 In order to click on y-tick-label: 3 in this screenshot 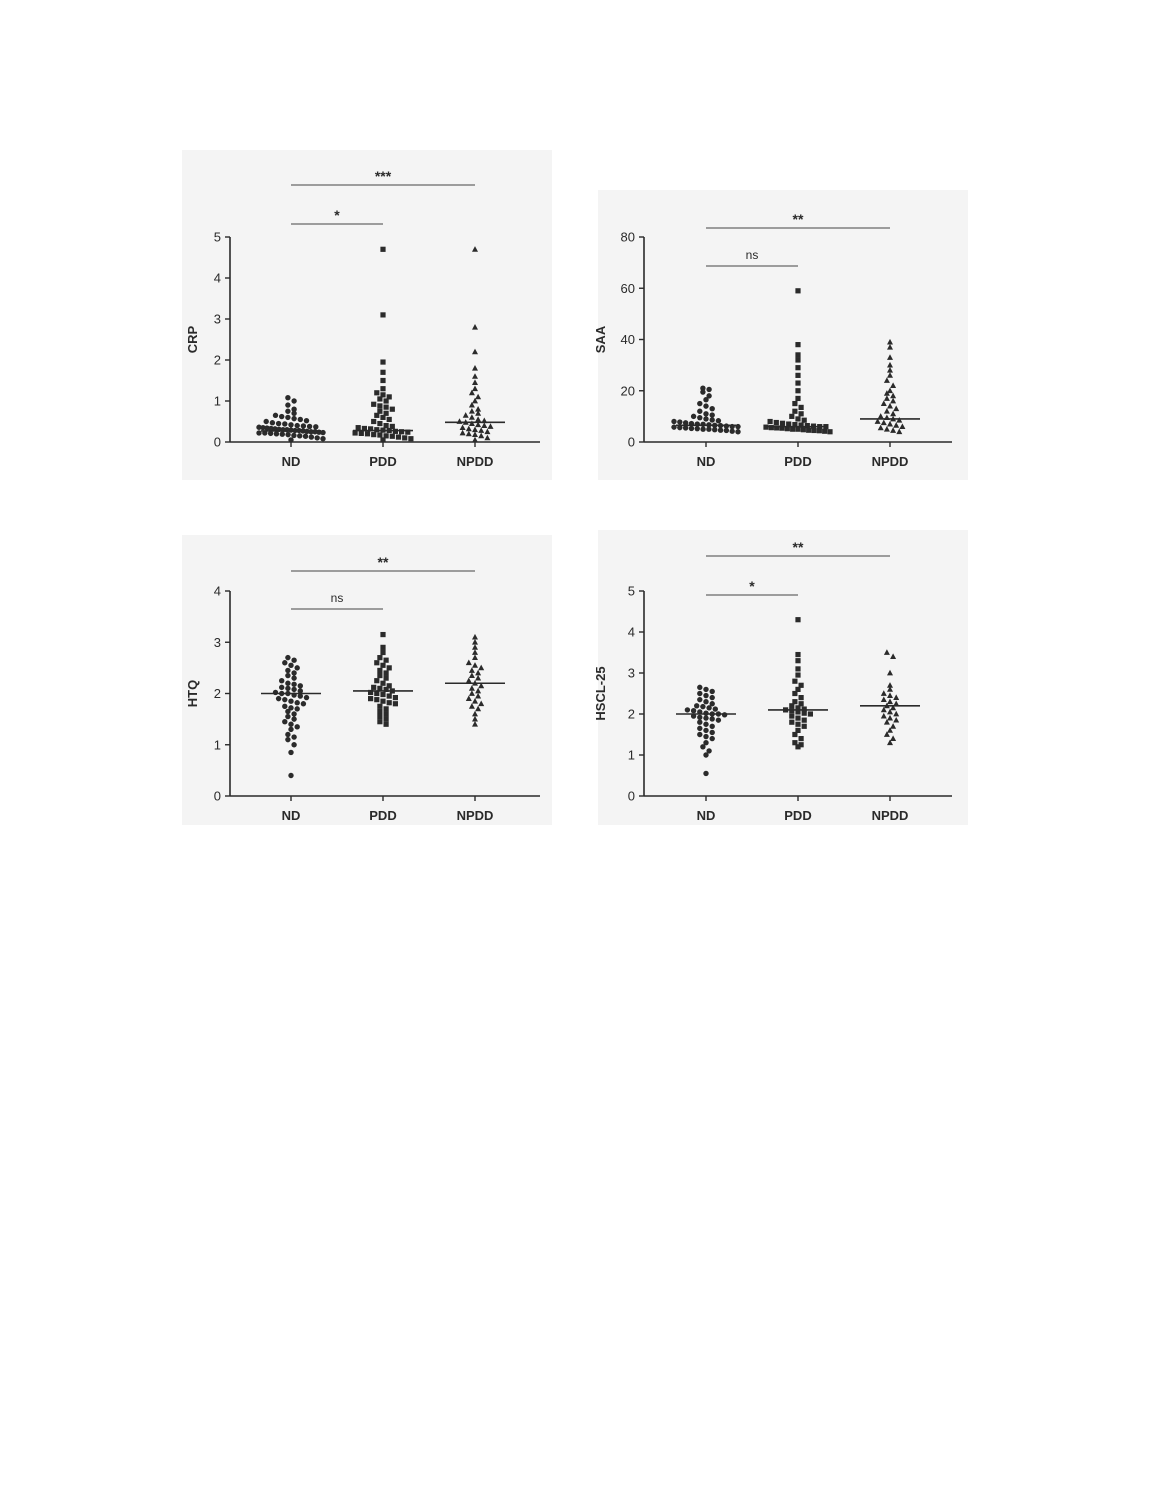, I will do `click(631, 673)`.